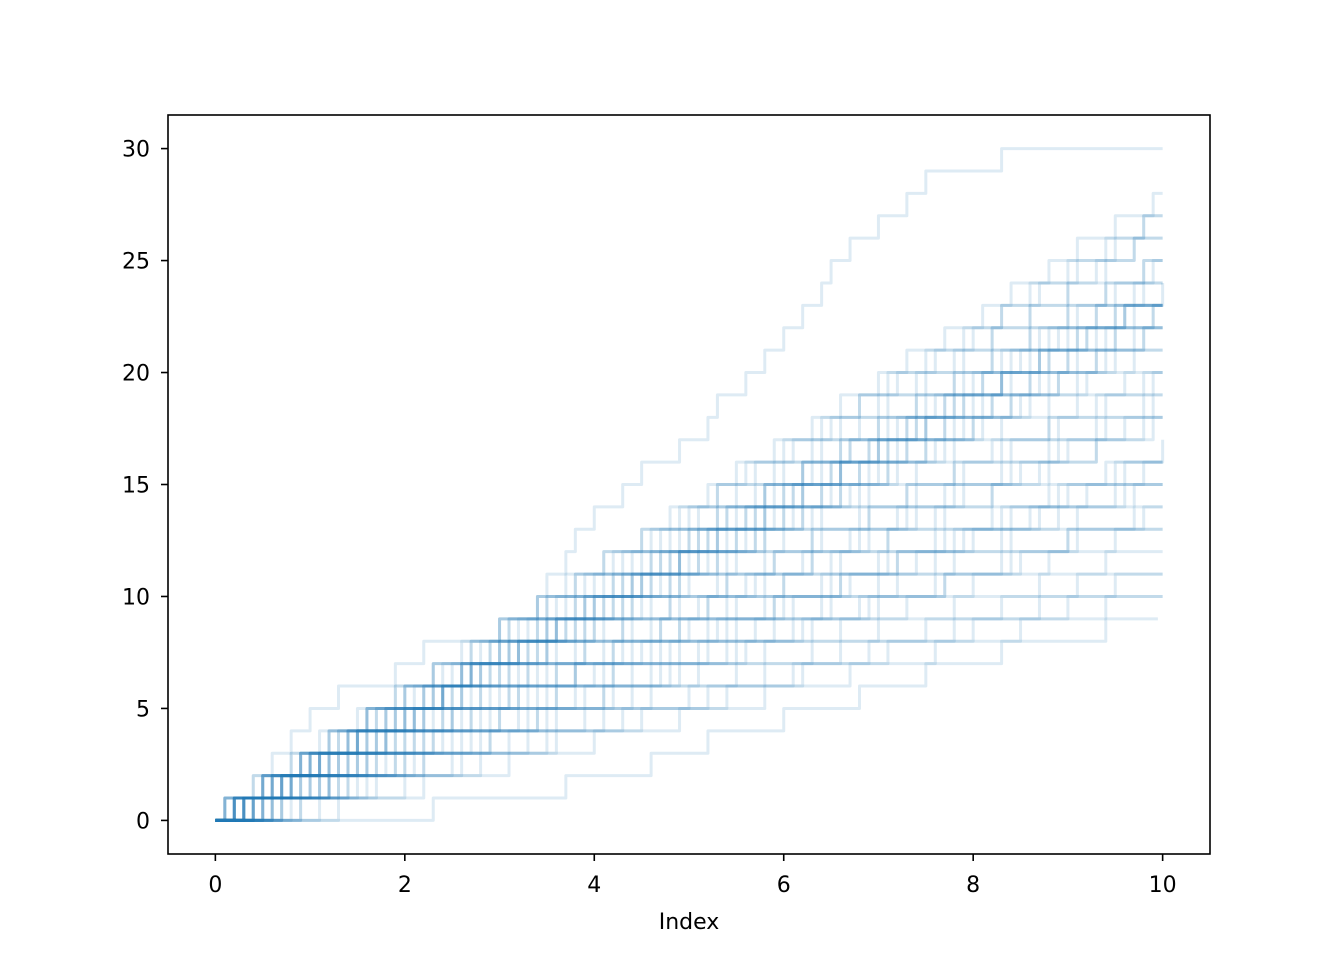  What do you see at coordinates (689, 922) in the screenshot?
I see `x-axis-label: Index` at bounding box center [689, 922].